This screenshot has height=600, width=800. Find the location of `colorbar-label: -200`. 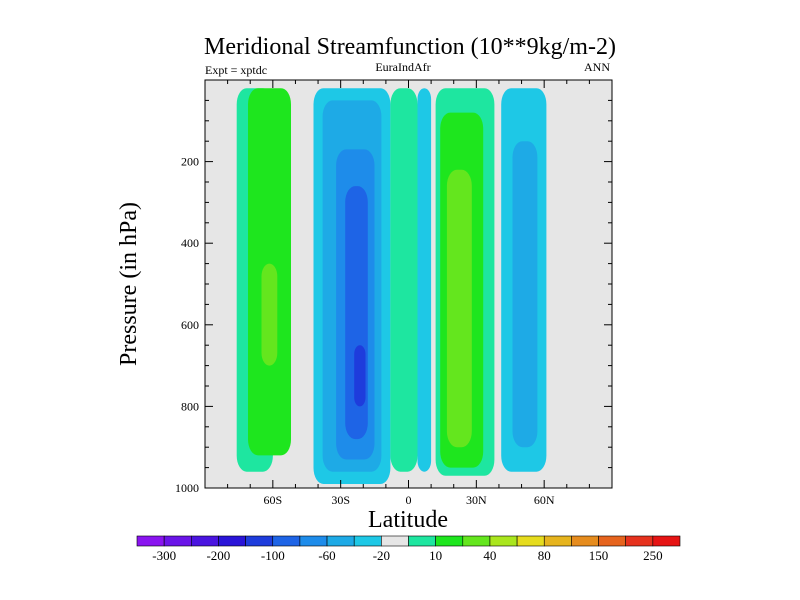

colorbar-label: -200 is located at coordinates (218, 555).